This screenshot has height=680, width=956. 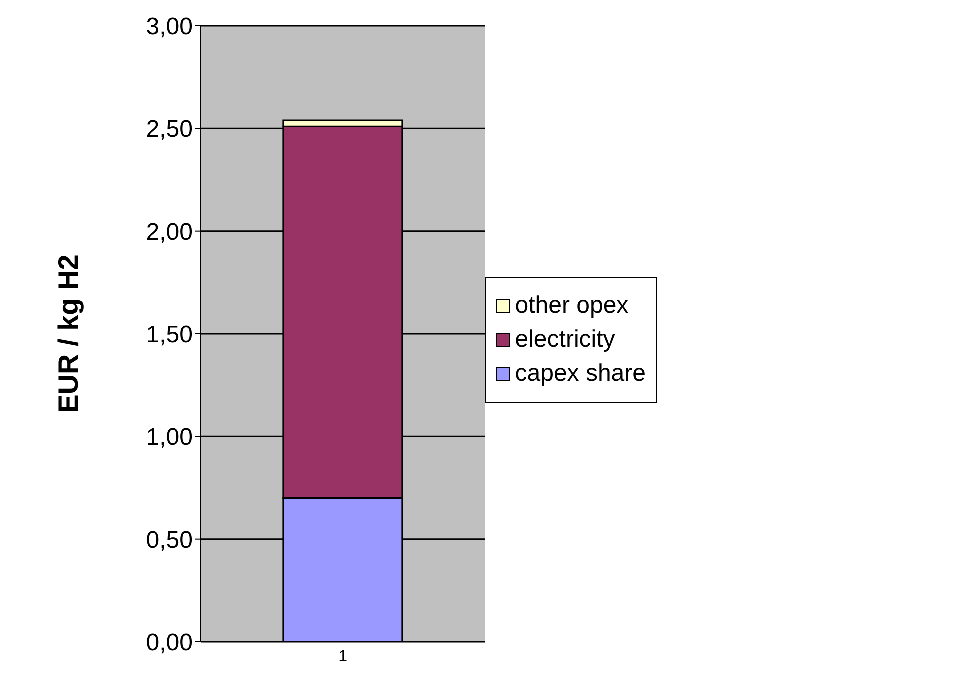 What do you see at coordinates (169, 130) in the screenshot?
I see `y-tick-label: 2,50` at bounding box center [169, 130].